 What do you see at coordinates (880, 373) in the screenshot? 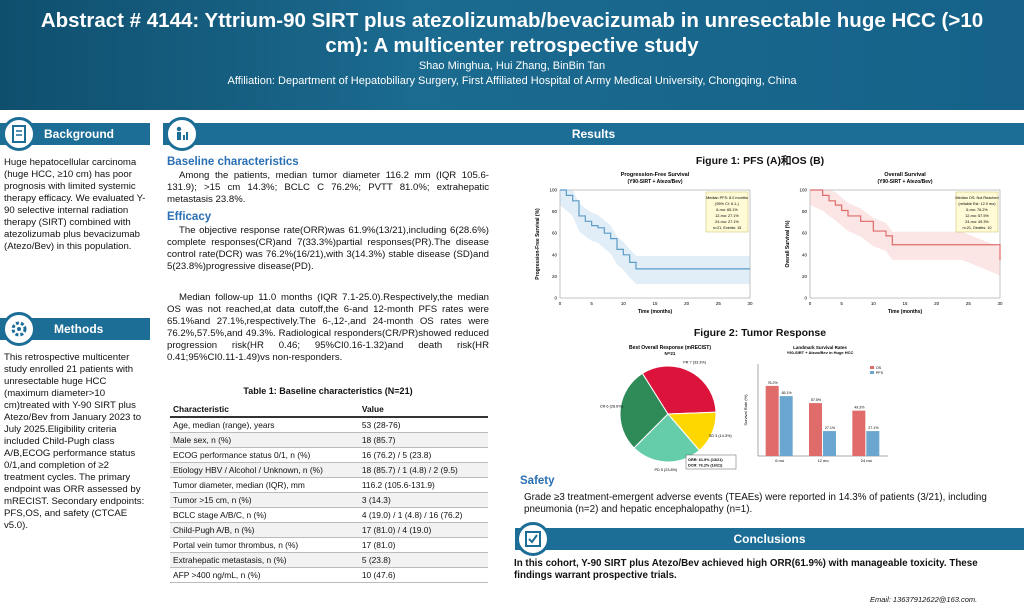
I see `legend-label: PFS` at bounding box center [880, 373].